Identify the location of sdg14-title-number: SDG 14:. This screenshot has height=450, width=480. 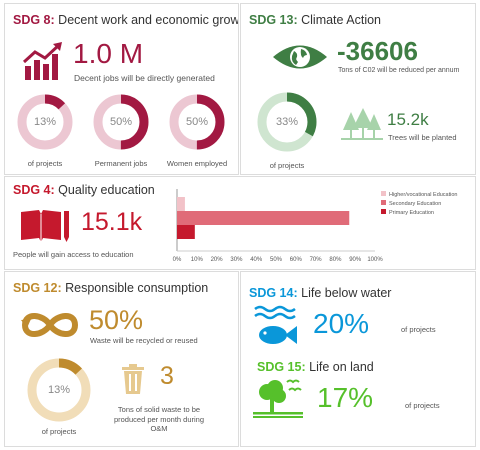
(273, 293).